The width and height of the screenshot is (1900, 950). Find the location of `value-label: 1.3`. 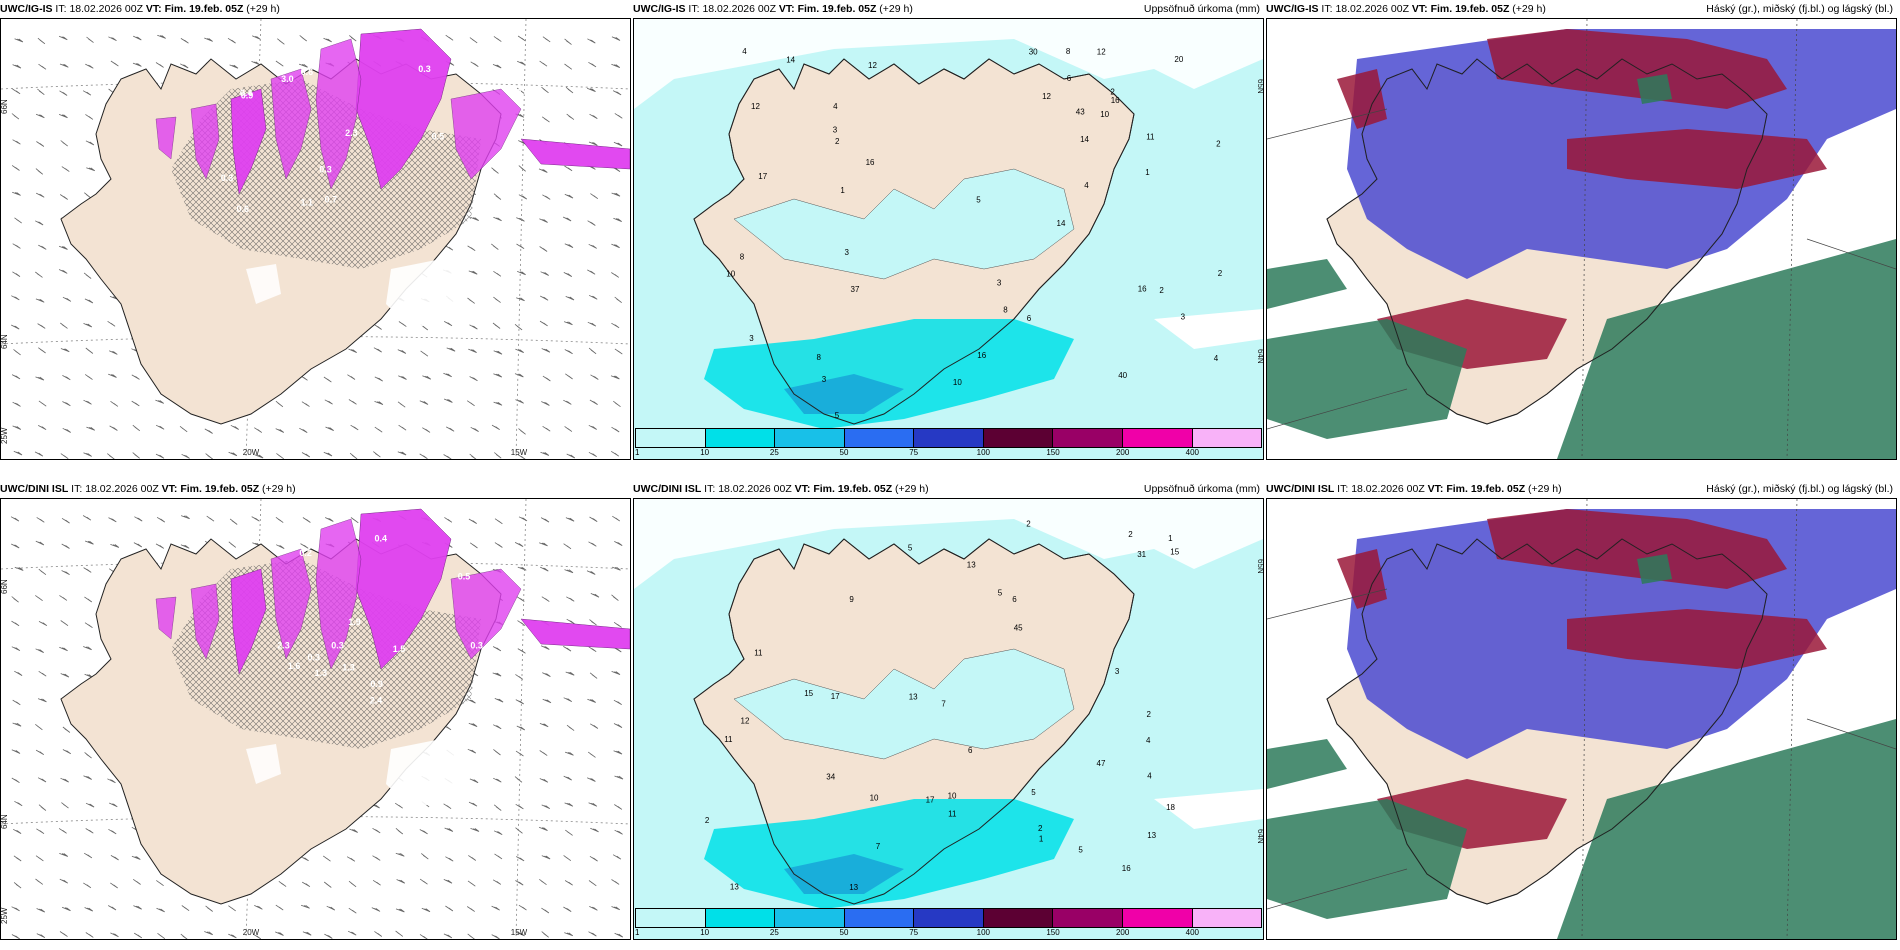

value-label: 1.3 is located at coordinates (348, 668).